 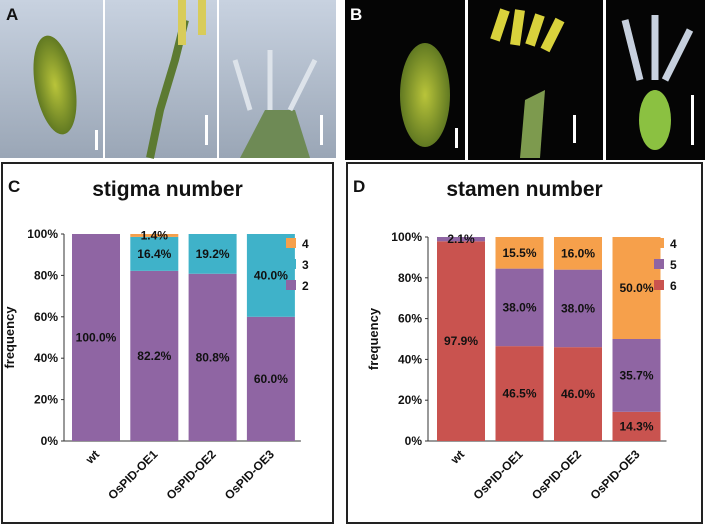 I want to click on value-label: 46.5%, so click(x=519, y=394).